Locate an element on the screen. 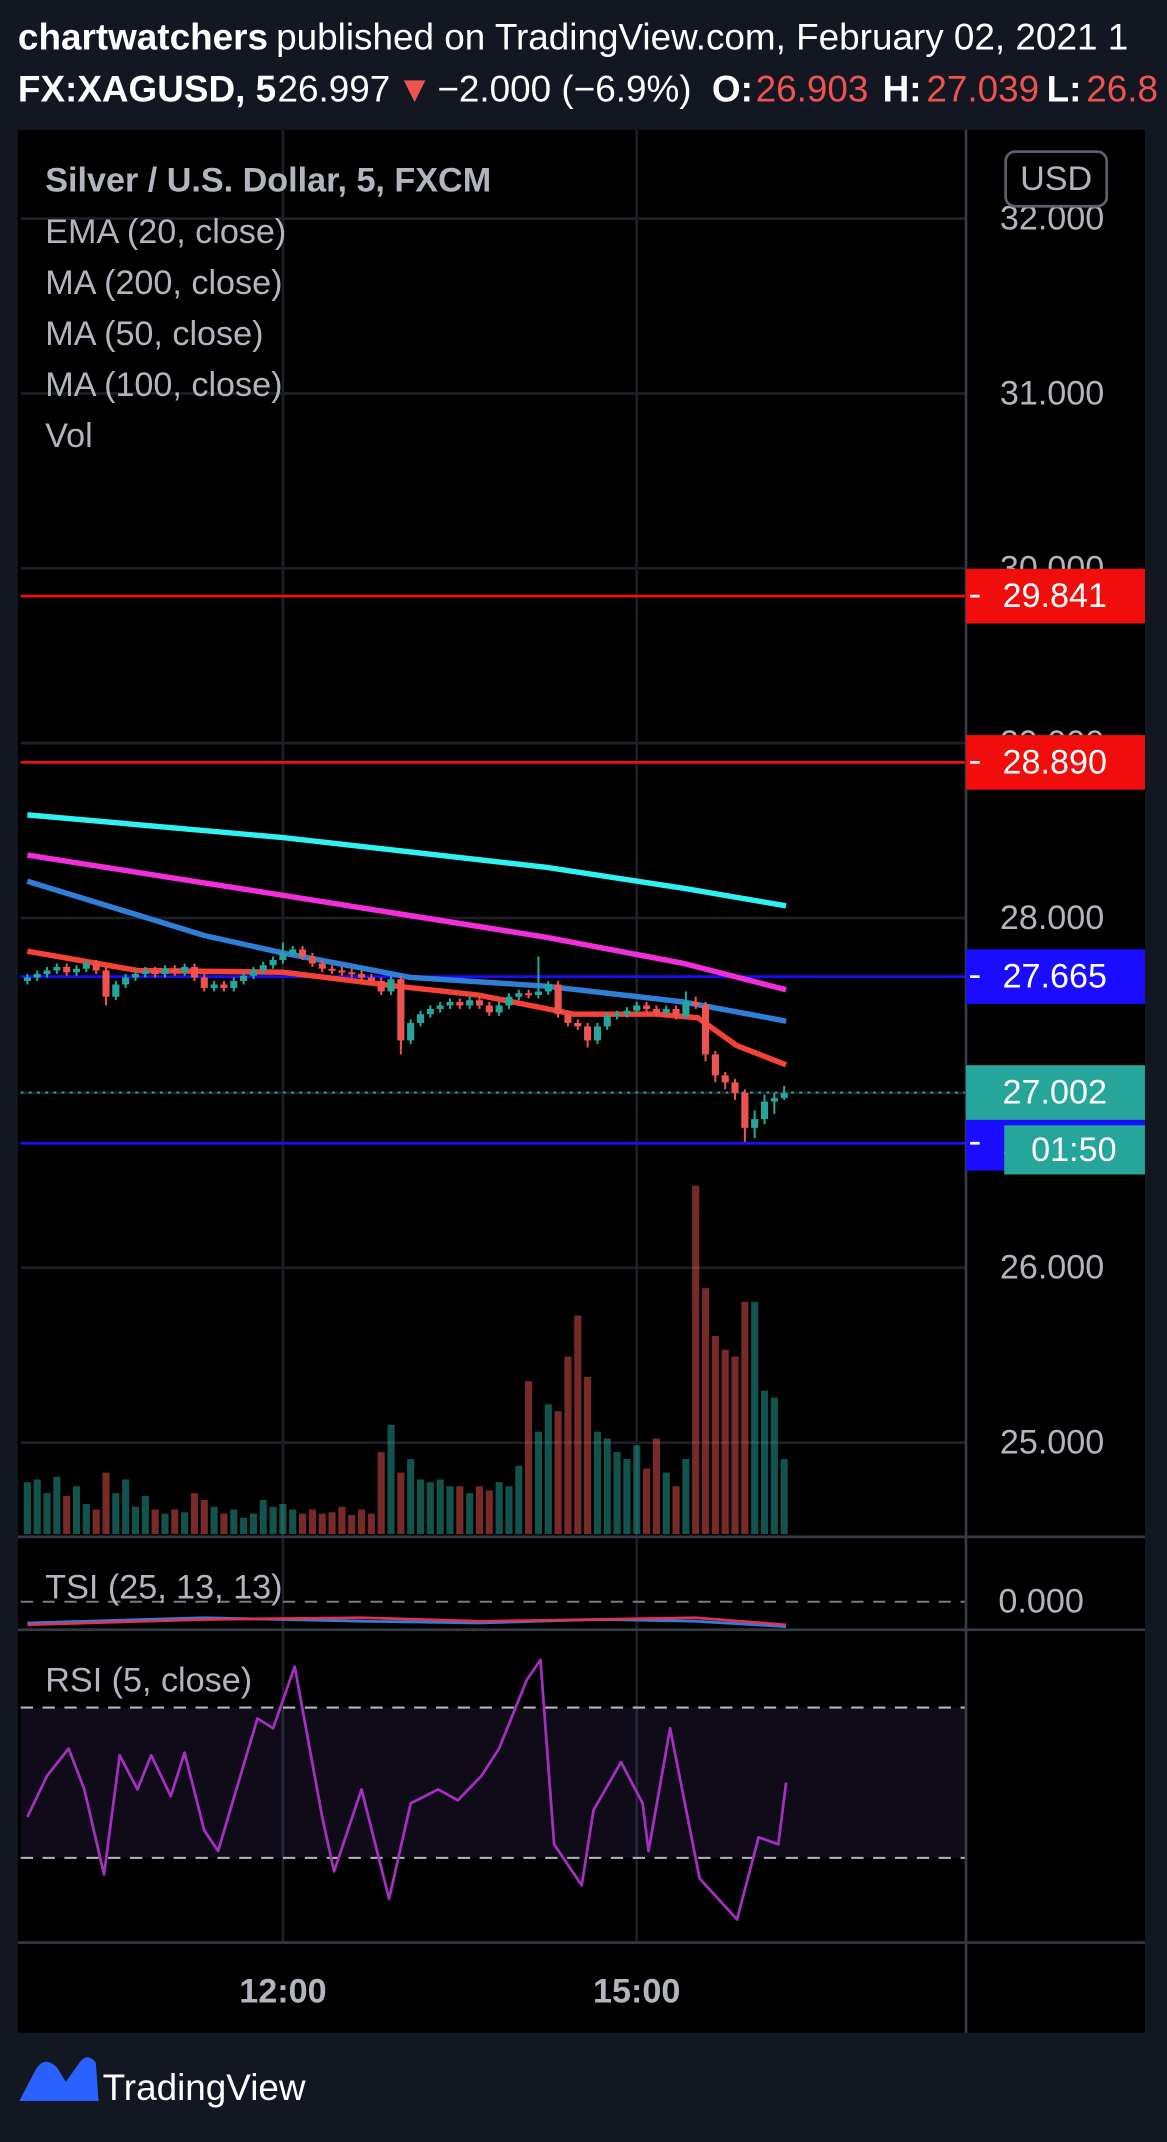  tsi-line is located at coordinates (407, 1622).